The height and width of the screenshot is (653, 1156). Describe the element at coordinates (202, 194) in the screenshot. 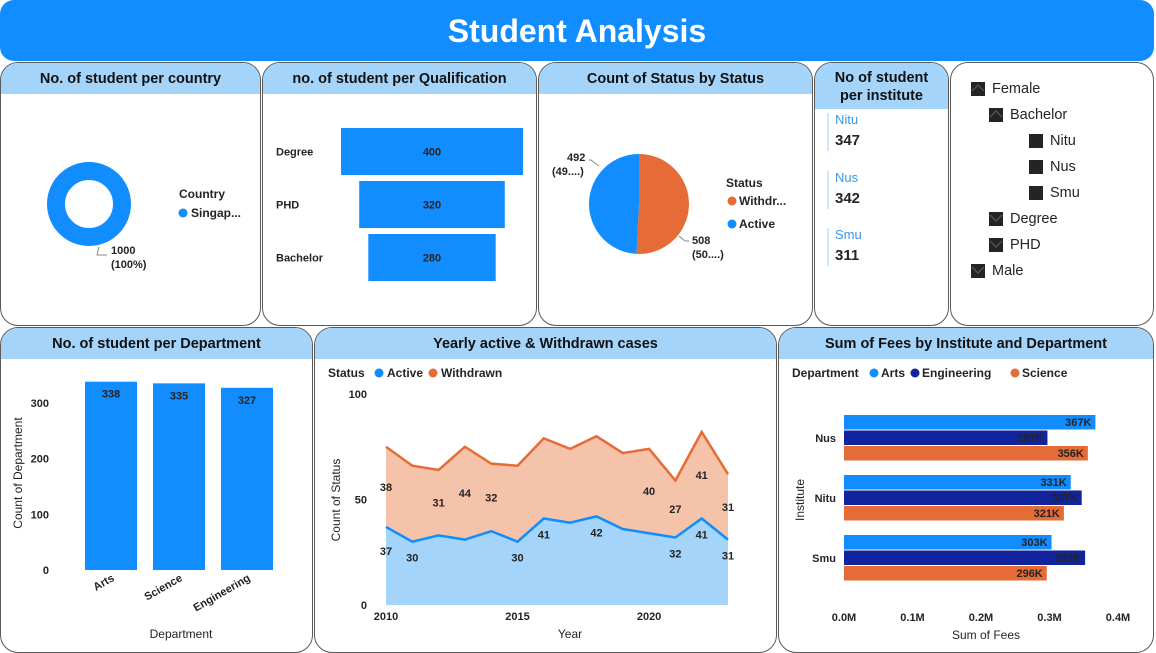

I see `legend-title: Country` at that location.